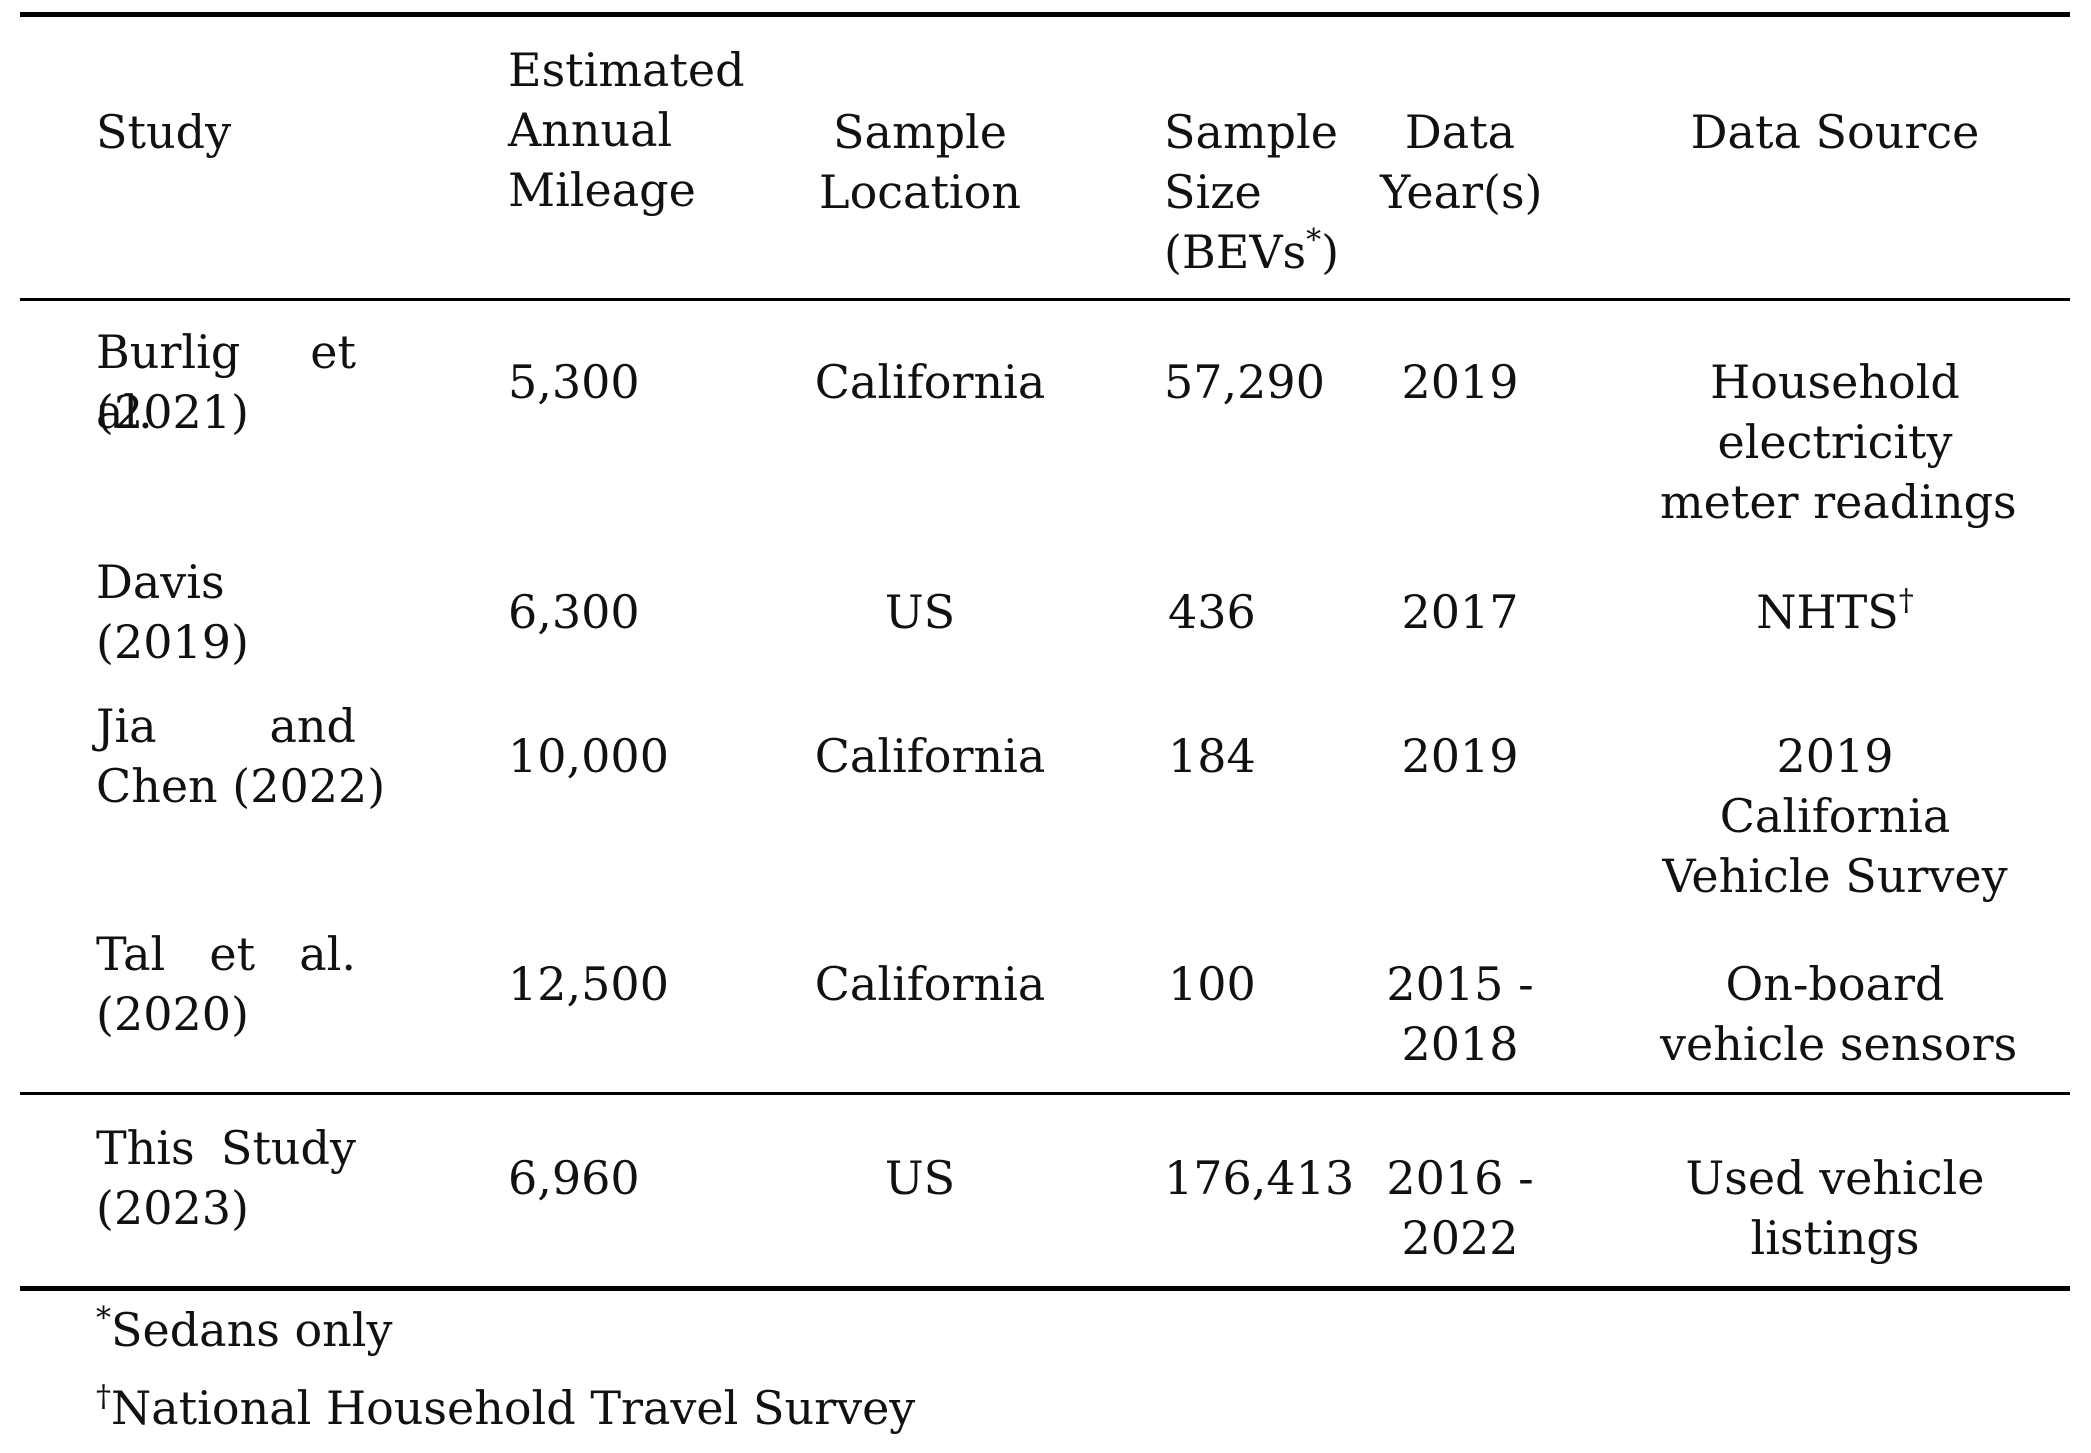 This screenshot has height=1453, width=2091. I want to click on study-cell-line2: (2021), so click(172, 412).